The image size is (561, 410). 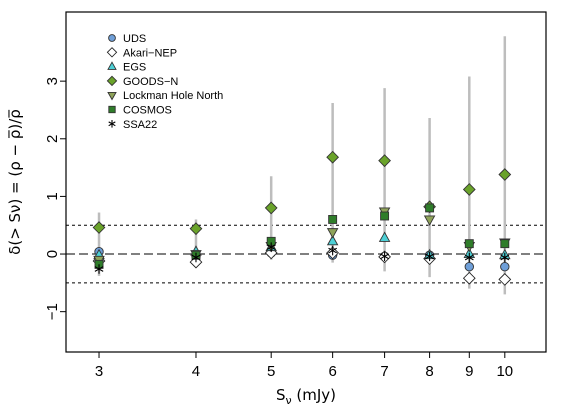 What do you see at coordinates (173, 96) in the screenshot?
I see `legend-label: Lockman Hole North` at bounding box center [173, 96].